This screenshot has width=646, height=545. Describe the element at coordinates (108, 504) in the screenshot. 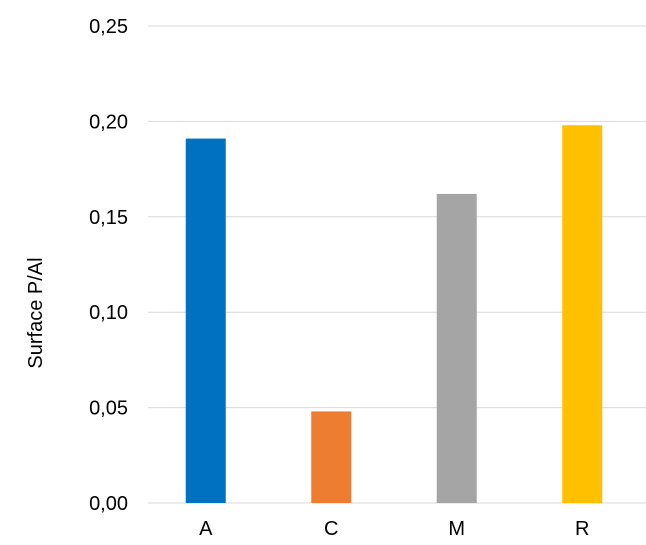

I see `y-tick-label: 0,00` at that location.